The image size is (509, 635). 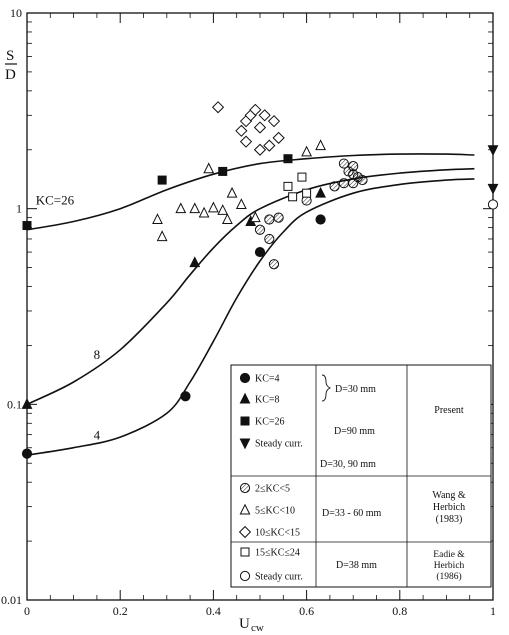 I want to click on curve-label: 8, so click(x=97, y=354).